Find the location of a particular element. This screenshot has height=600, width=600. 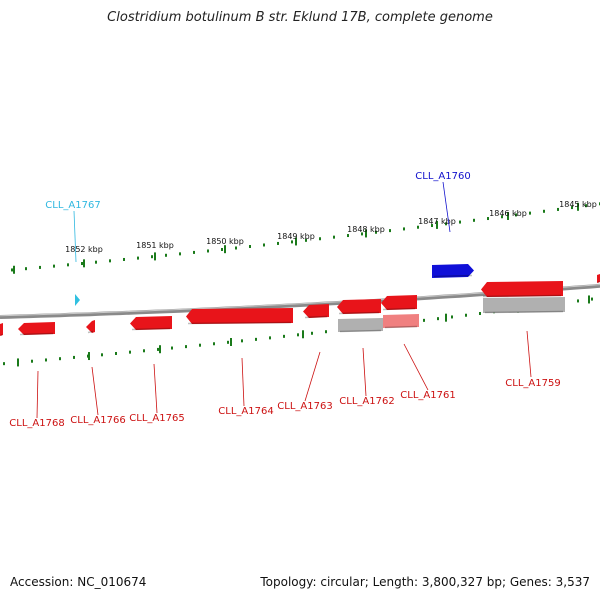

scale-label: 1847 kbp is located at coordinates (437, 221).